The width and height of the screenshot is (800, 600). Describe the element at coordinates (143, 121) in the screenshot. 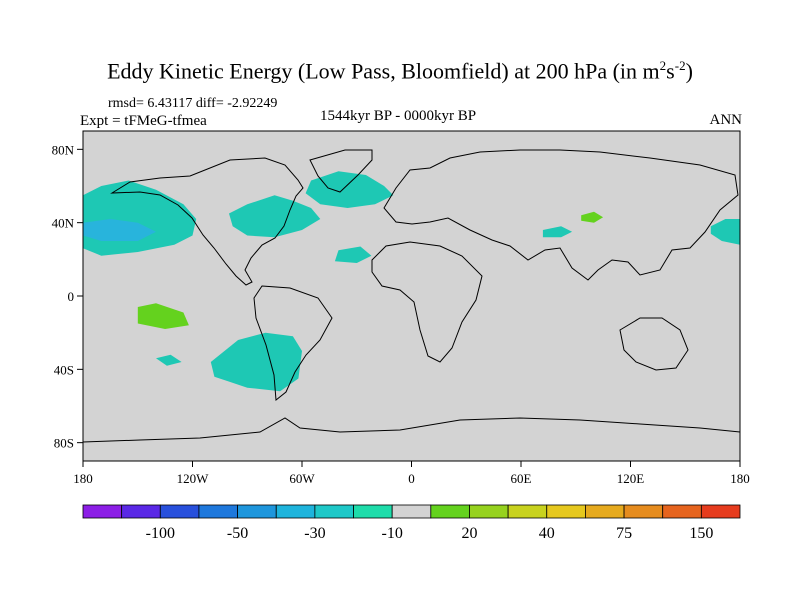

I see `experiment-label: Expt = tFMeG-tfmea` at that location.